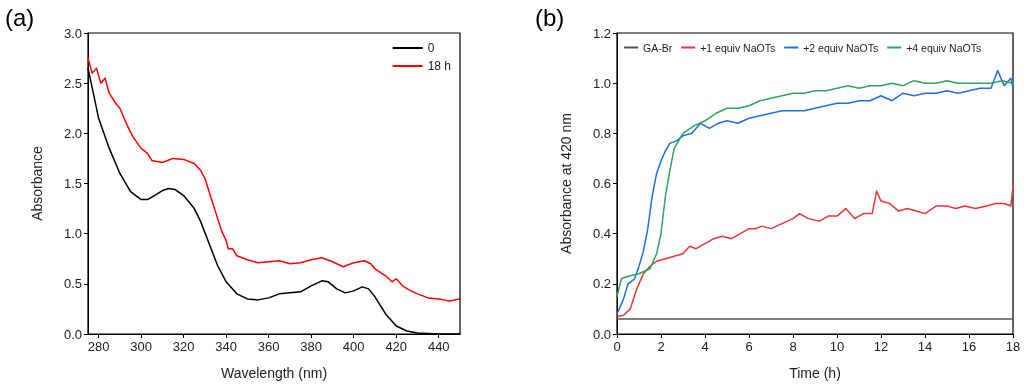  What do you see at coordinates (226, 346) in the screenshot?
I see `x-tick-label: 340` at bounding box center [226, 346].